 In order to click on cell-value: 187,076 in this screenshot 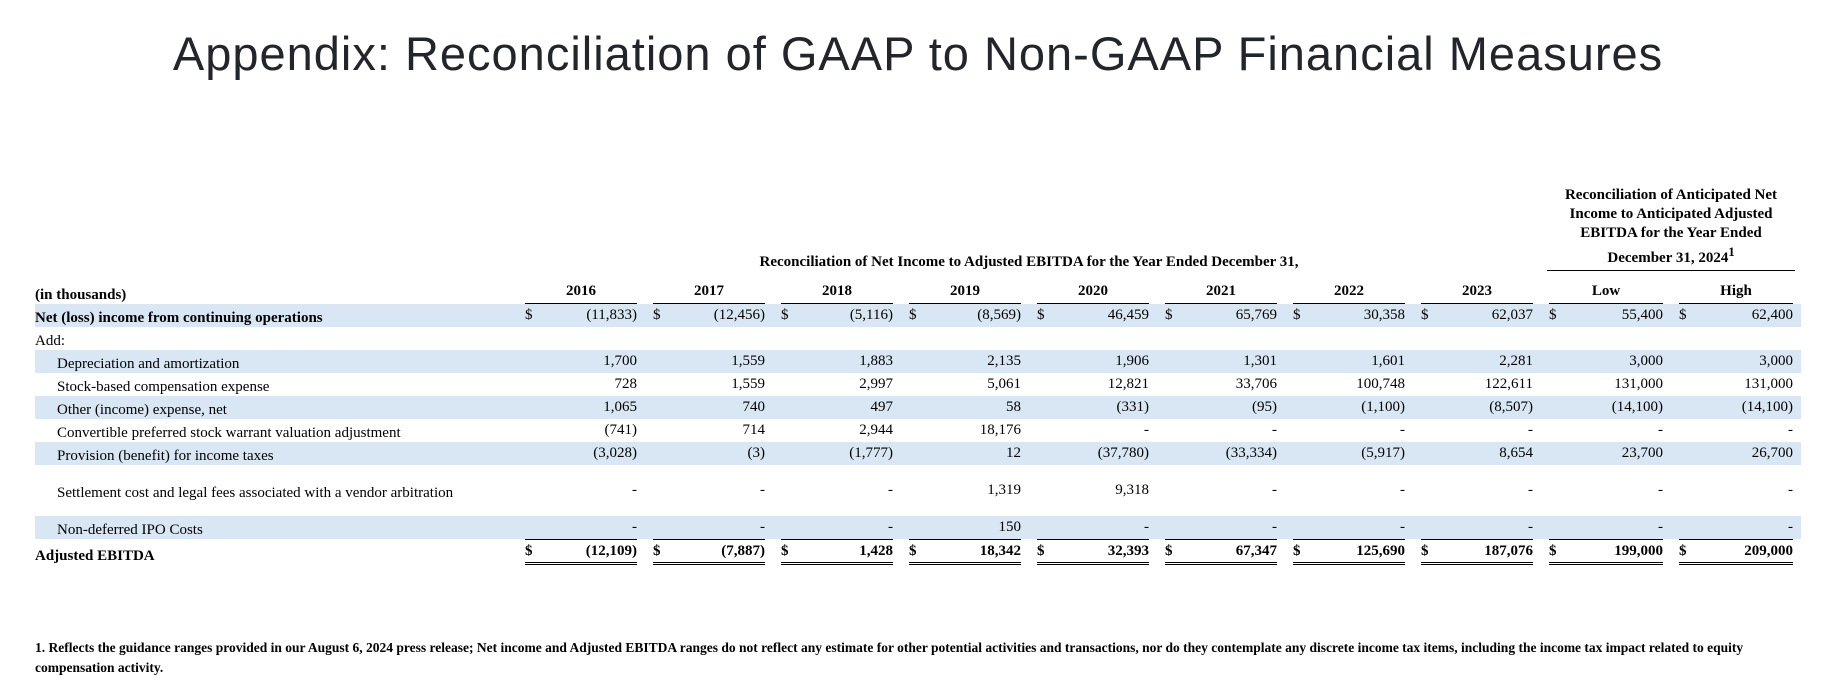, I will do `click(1508, 550)`.